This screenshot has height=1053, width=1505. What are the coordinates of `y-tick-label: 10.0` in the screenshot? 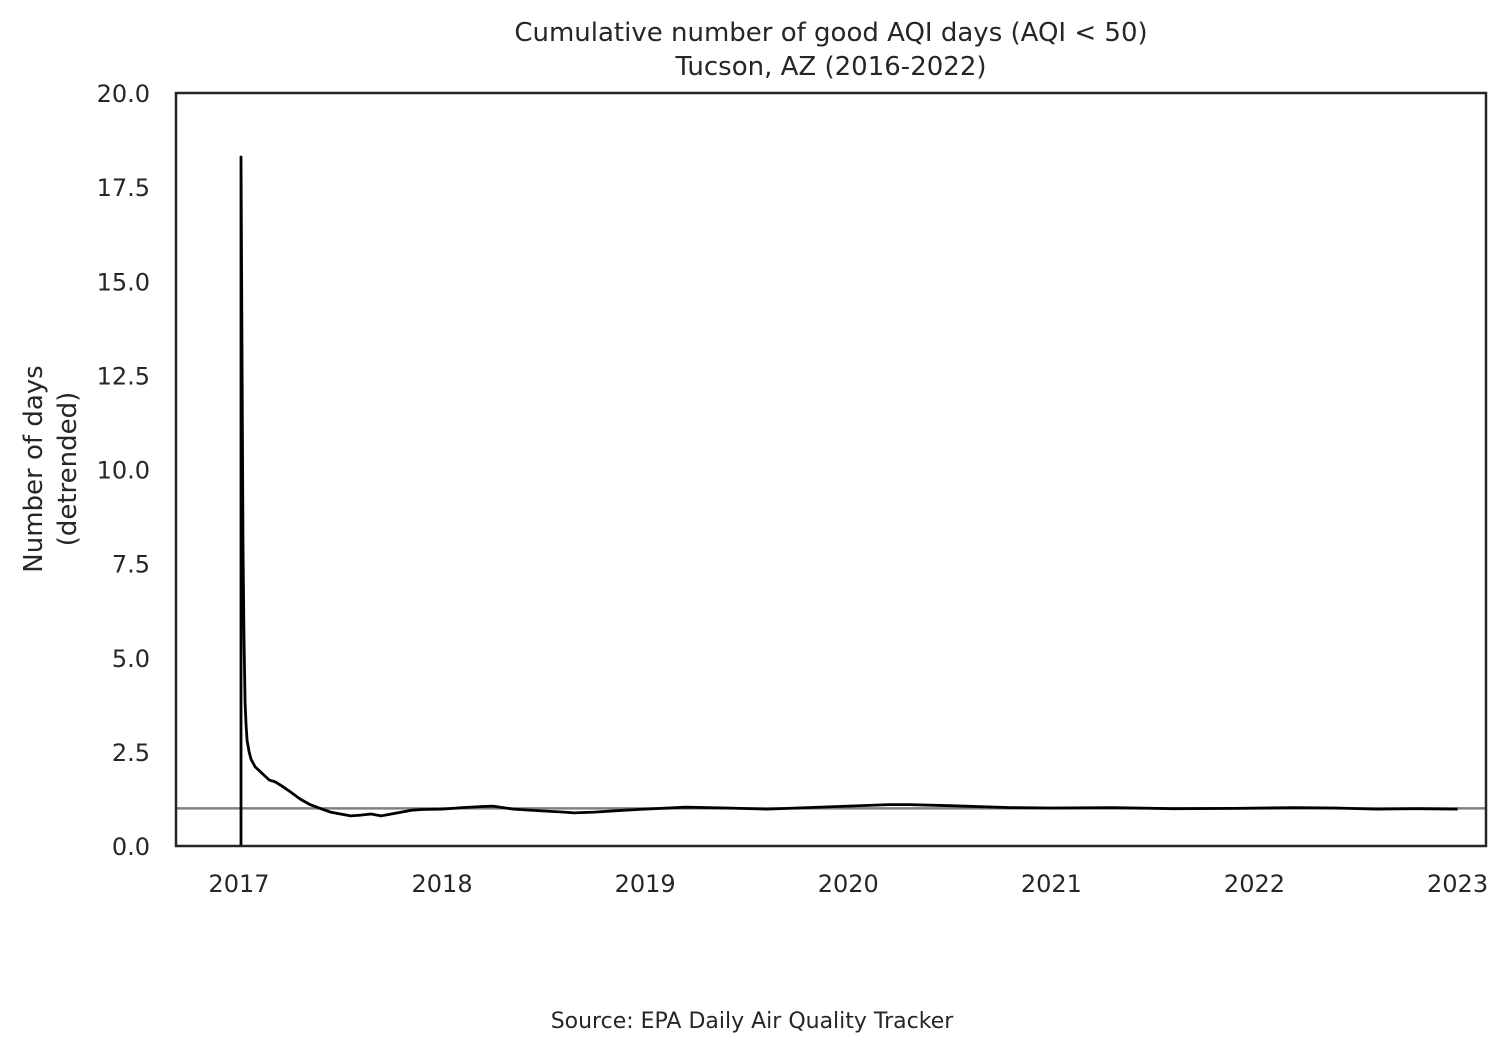 It's located at (123, 471).